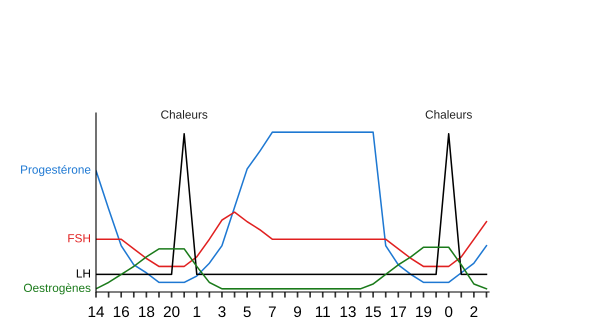  Describe the element at coordinates (247, 312) in the screenshot. I see `x-tick-label: 5` at that location.